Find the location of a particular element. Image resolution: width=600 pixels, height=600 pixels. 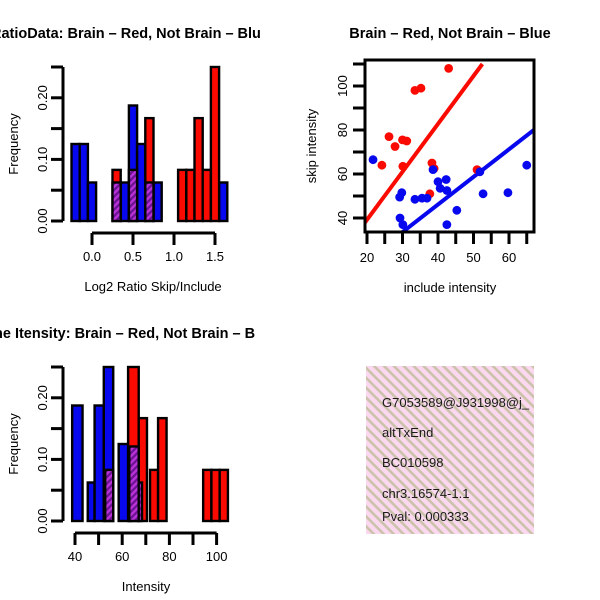

info-event-type: altTxEnd is located at coordinates (407, 432).